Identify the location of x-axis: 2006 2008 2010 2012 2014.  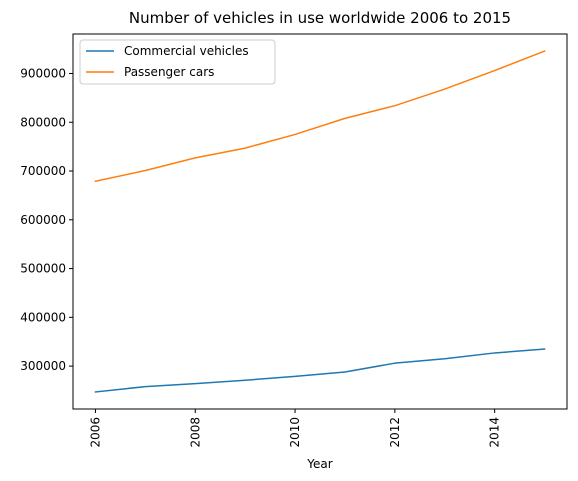
(295, 428).